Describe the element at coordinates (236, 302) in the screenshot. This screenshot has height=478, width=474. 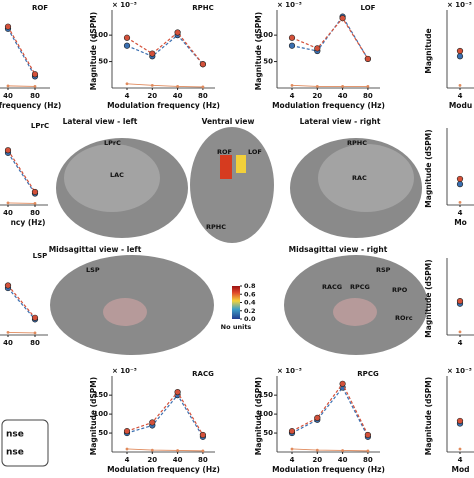
I see `colorbar` at that location.